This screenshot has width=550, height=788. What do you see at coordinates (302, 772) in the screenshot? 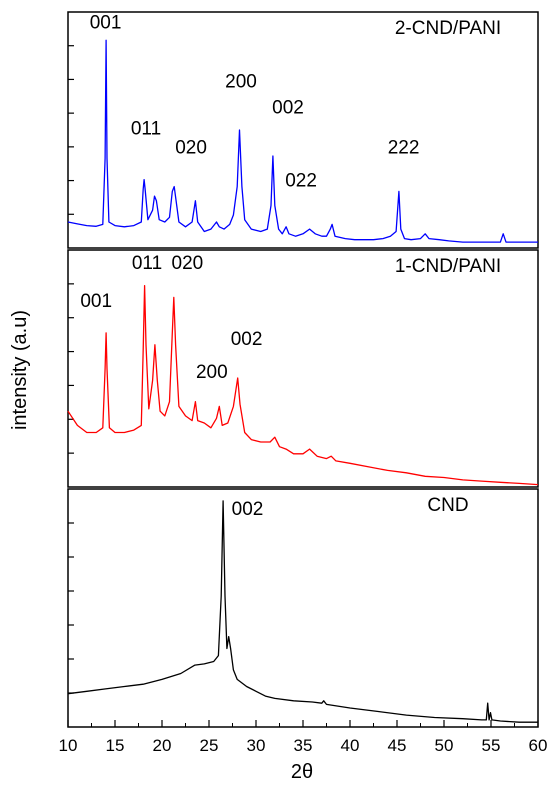
I see `x-axis-label: 2θ` at bounding box center [302, 772].